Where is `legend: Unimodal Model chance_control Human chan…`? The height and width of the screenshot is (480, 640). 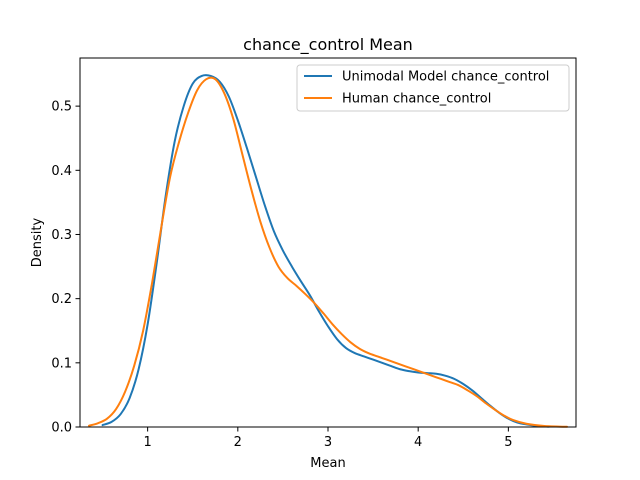 legend: Unimodal Model chance_control Human chan… is located at coordinates (433, 88).